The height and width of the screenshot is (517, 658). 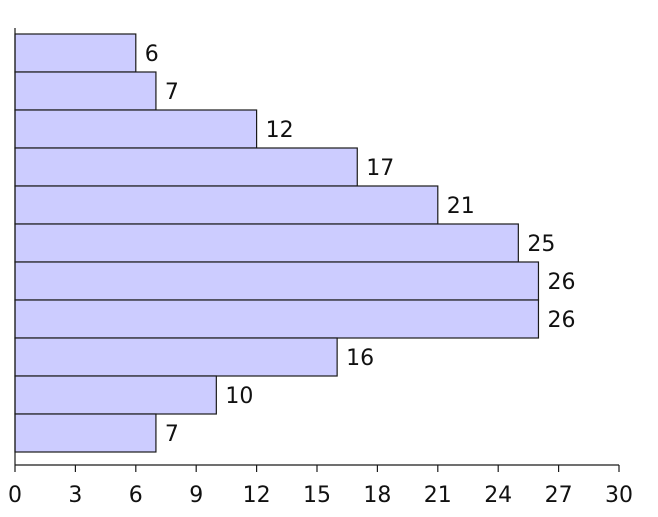 I want to click on x-tick-label-7: 21, so click(x=438, y=495).